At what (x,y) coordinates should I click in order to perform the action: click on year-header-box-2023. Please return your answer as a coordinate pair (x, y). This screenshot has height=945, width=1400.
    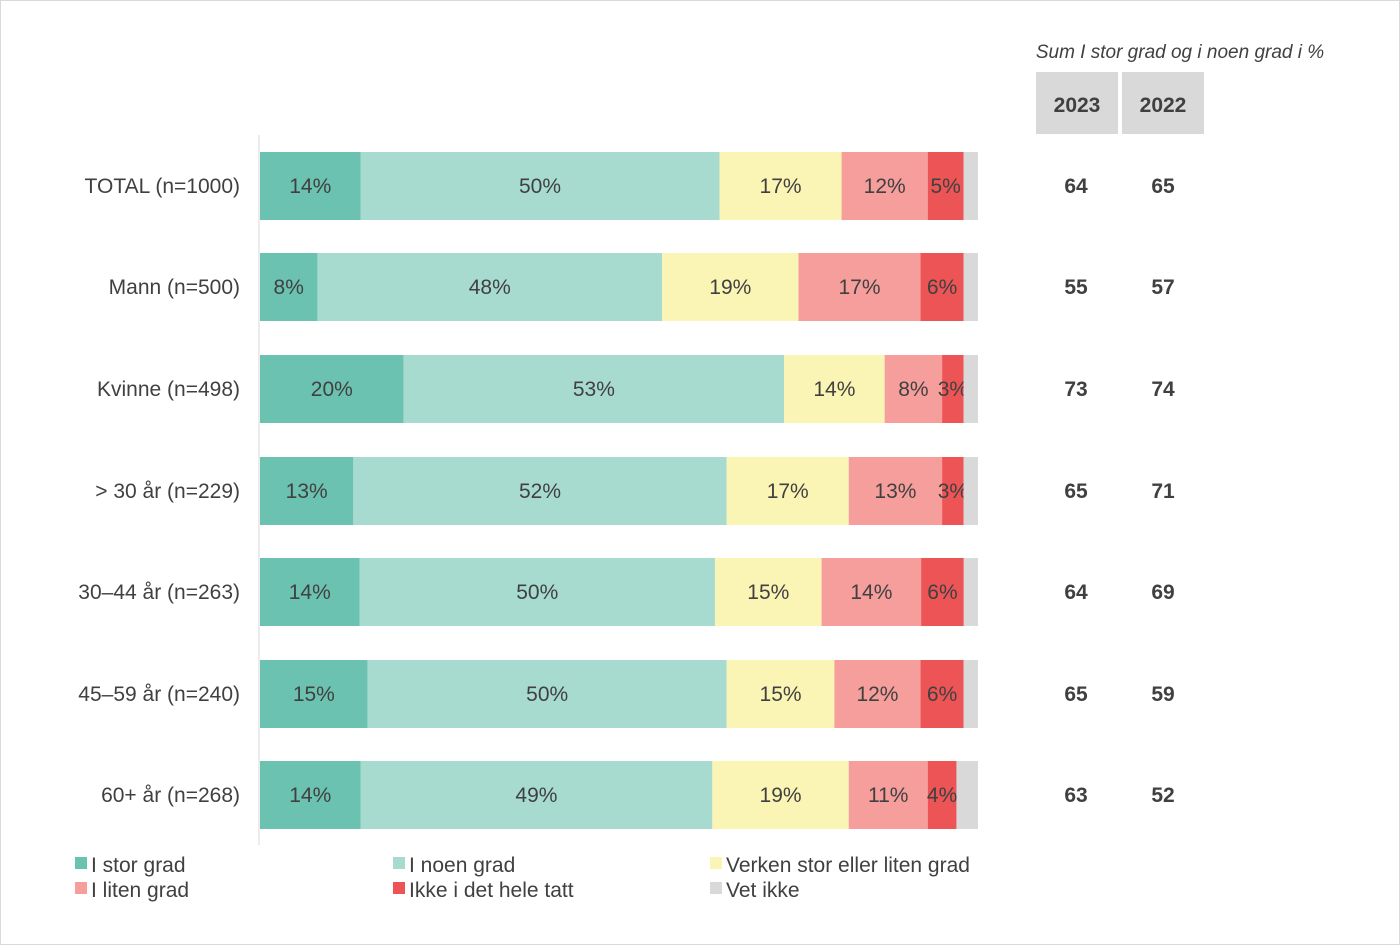
    Looking at the image, I should click on (1077, 103).